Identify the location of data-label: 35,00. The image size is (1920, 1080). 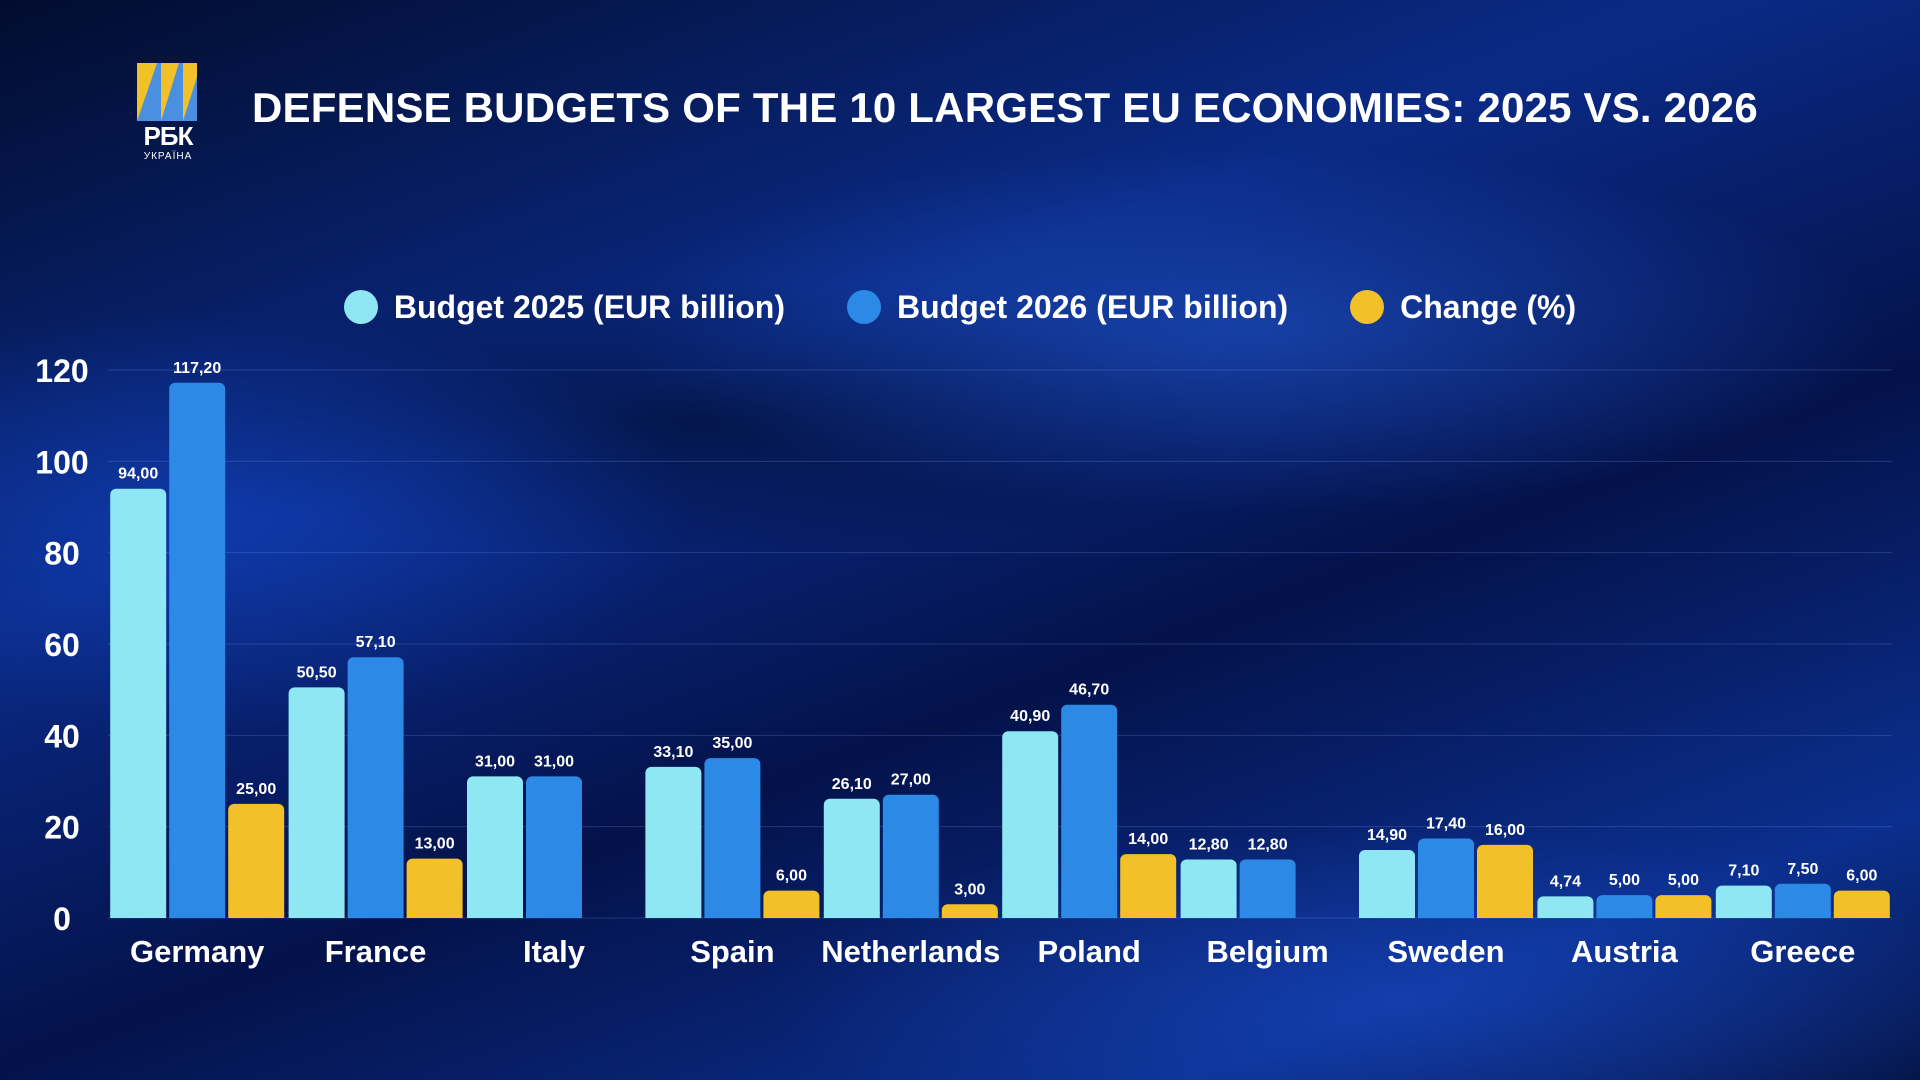
(732, 743).